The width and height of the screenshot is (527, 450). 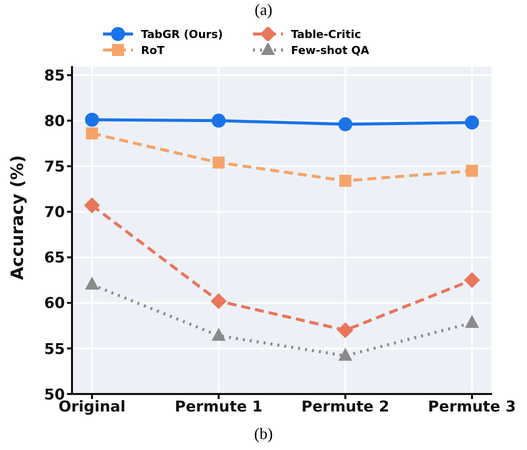 I want to click on y-tick-label: 85, so click(x=54, y=75).